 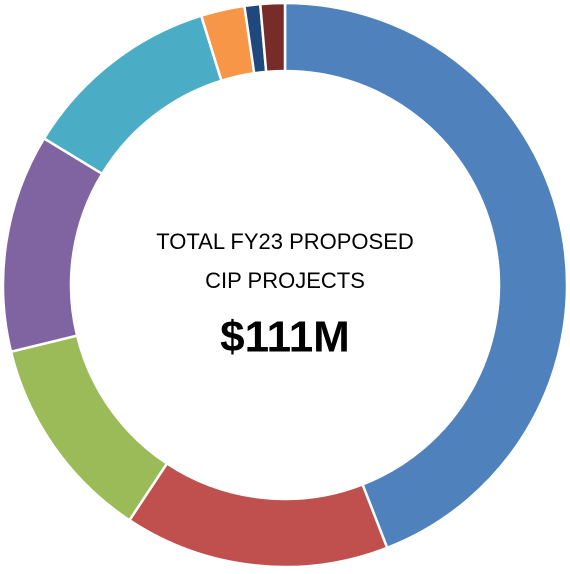 What do you see at coordinates (285, 280) in the screenshot?
I see `center-text: CIP PROJECTS` at bounding box center [285, 280].